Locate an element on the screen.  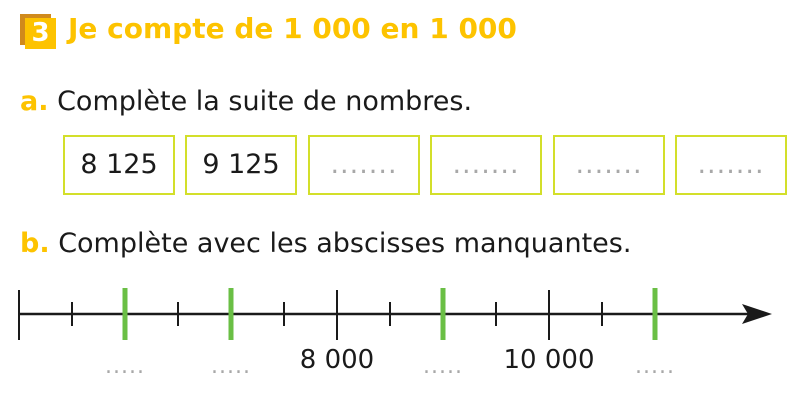
exercise-number: 3 is located at coordinates (40, 33).